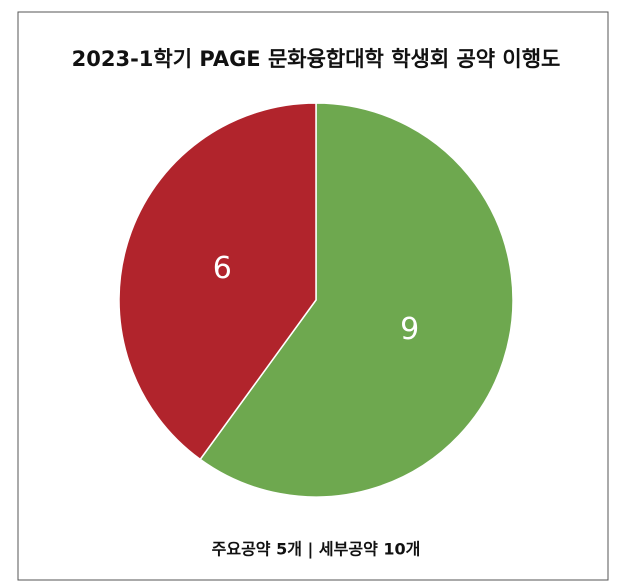  What do you see at coordinates (222, 268) in the screenshot?
I see `data-label: 6` at bounding box center [222, 268].